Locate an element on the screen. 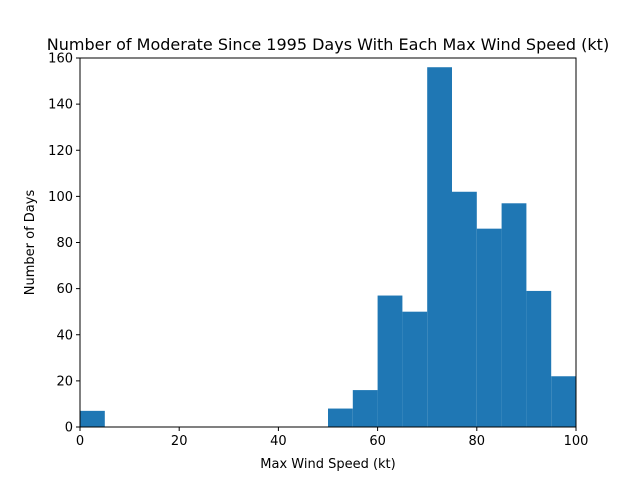 The image size is (640, 484). x-tick-label: 20 is located at coordinates (179, 441).